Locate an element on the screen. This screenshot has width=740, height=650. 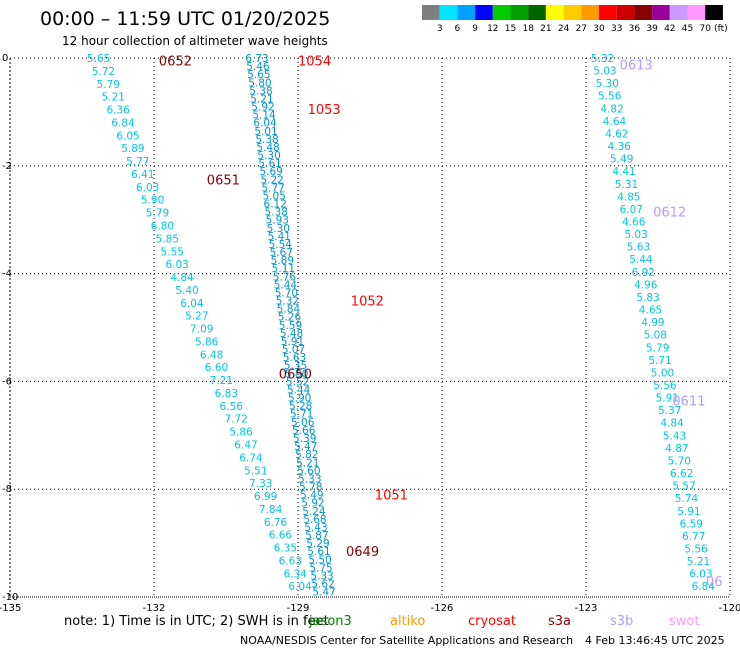
wave-height-value: 5.69 is located at coordinates (270, 172).